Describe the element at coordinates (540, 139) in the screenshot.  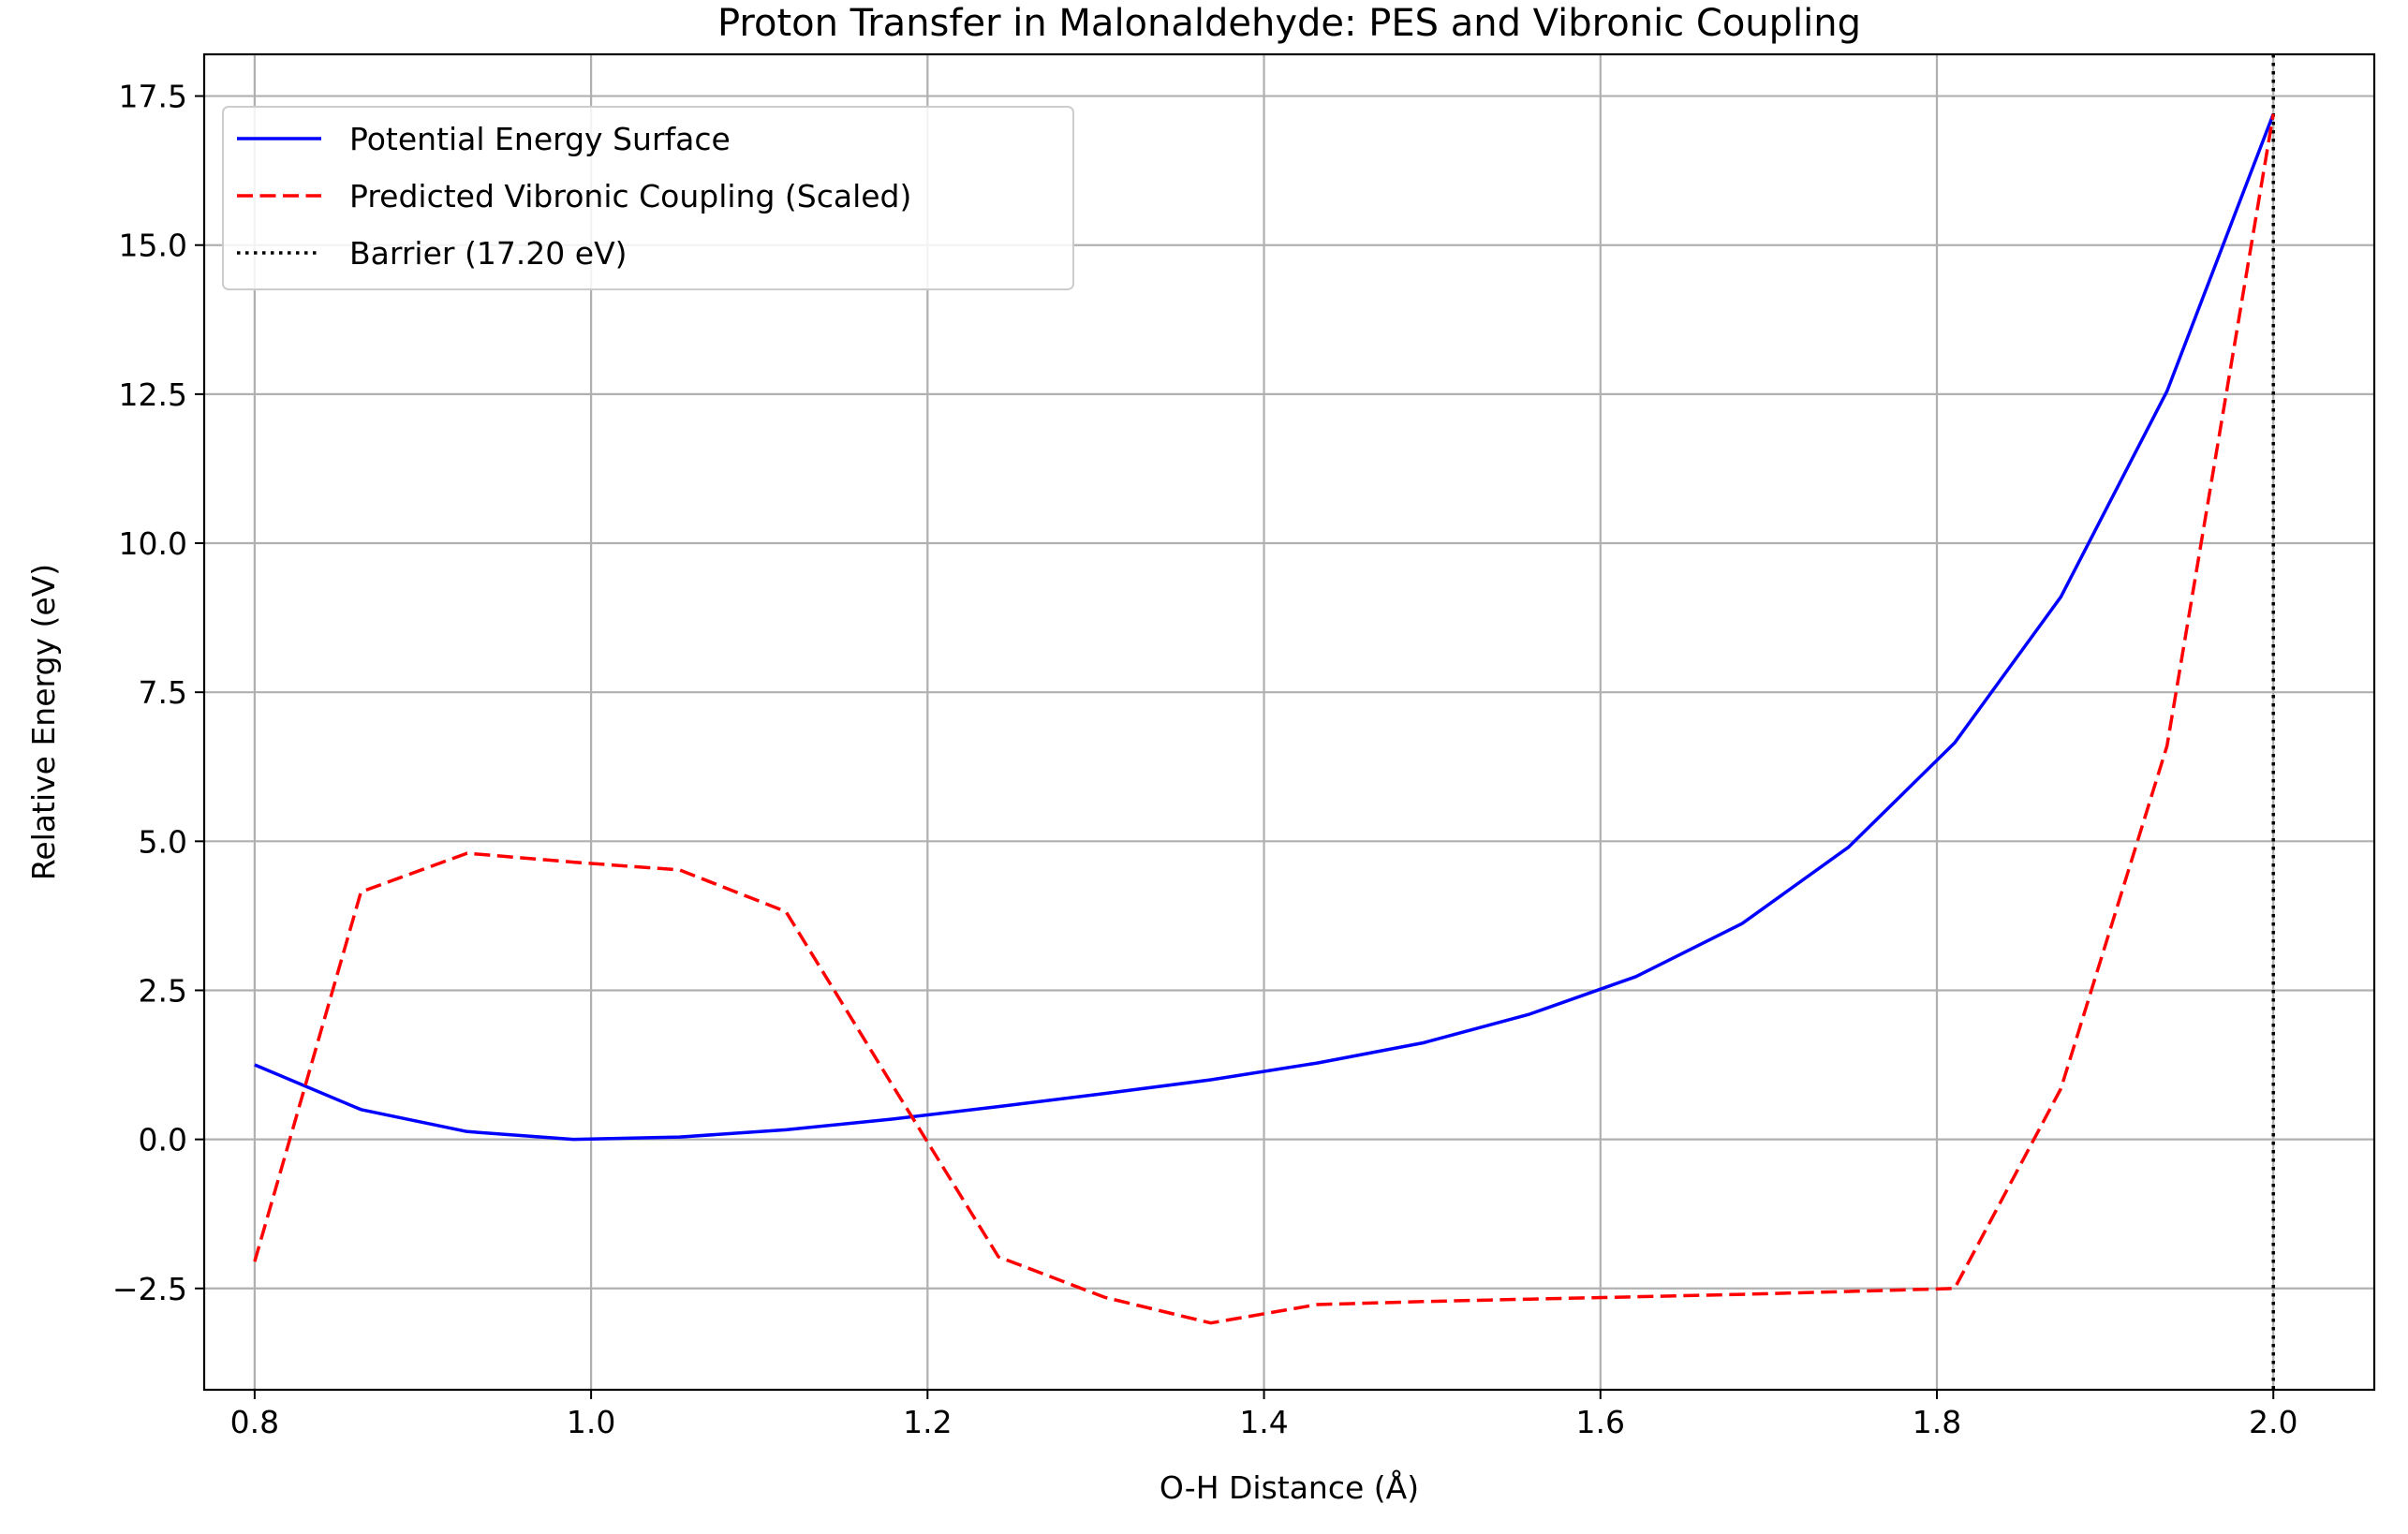
I see `legend-label: Potential Energy Surface` at that location.